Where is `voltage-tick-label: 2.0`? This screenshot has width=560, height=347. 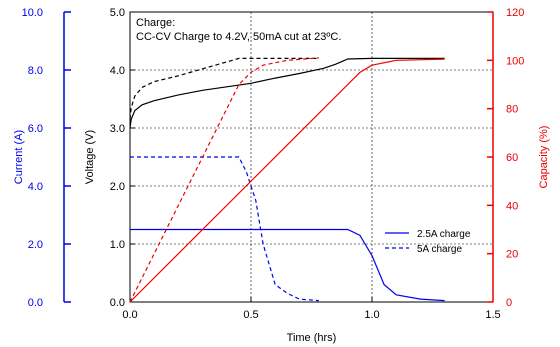
voltage-tick-label: 2.0 is located at coordinates (117, 187).